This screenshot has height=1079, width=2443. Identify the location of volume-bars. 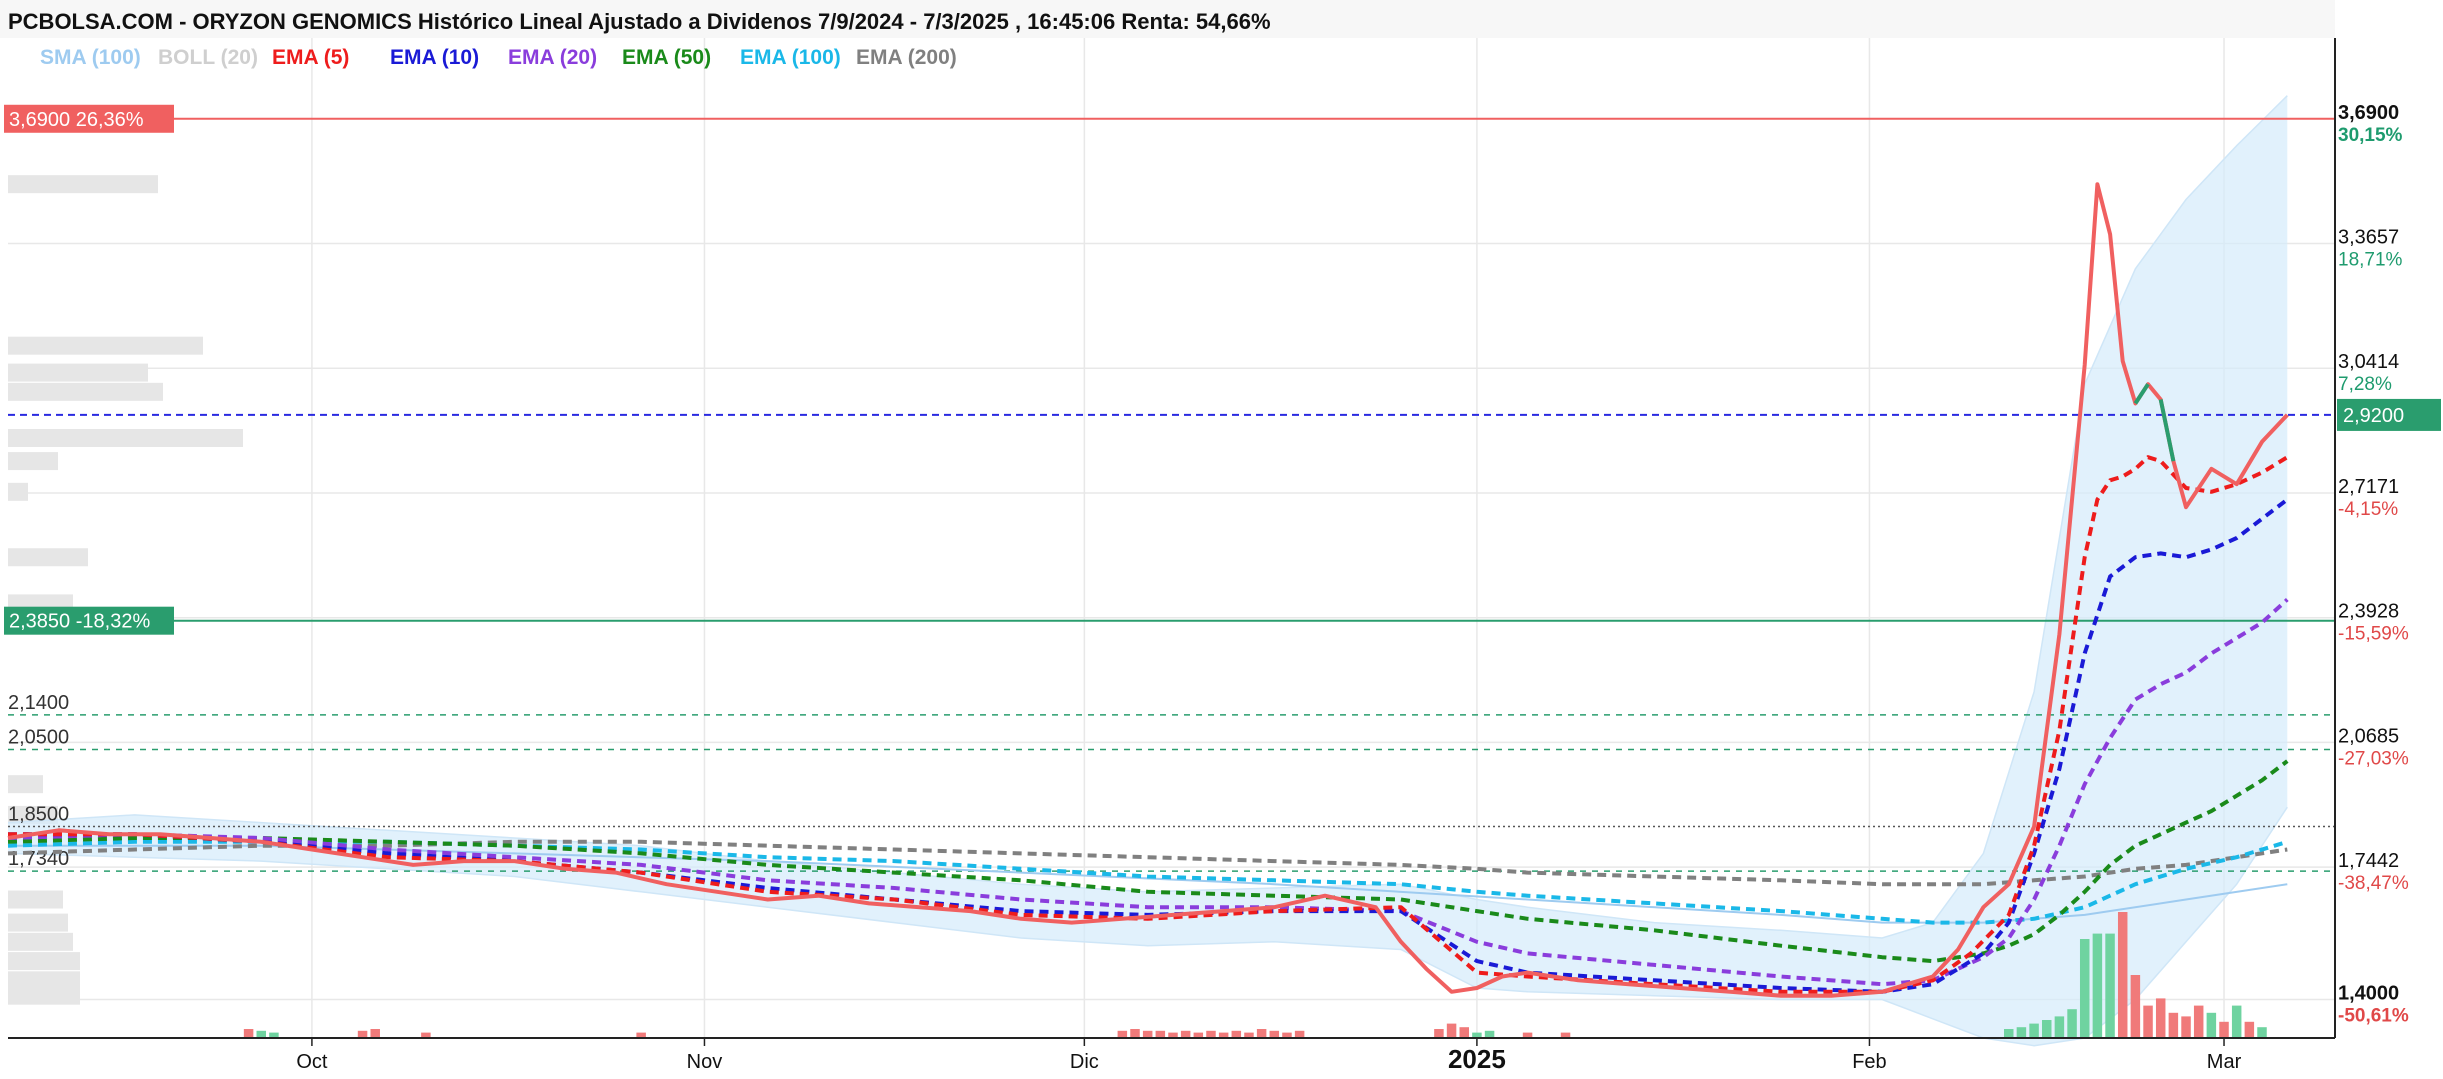
(1255, 975).